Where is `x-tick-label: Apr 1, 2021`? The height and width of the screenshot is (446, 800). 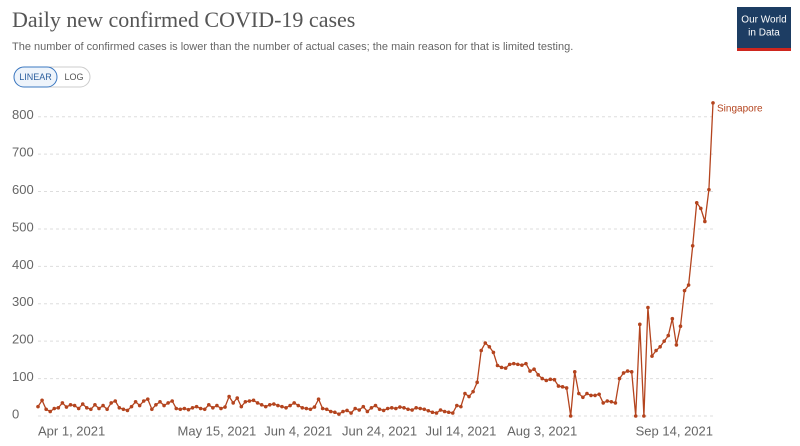
x-tick-label: Apr 1, 2021 is located at coordinates (71, 430).